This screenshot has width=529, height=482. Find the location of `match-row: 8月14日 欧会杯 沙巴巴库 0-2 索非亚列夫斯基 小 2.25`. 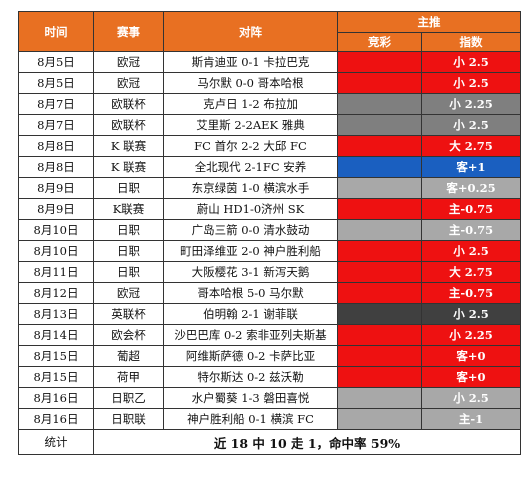

match-row: 8月14日 欧会杯 沙巴巴库 0-2 索非亚列夫斯基 小 2.25 is located at coordinates (269, 335).